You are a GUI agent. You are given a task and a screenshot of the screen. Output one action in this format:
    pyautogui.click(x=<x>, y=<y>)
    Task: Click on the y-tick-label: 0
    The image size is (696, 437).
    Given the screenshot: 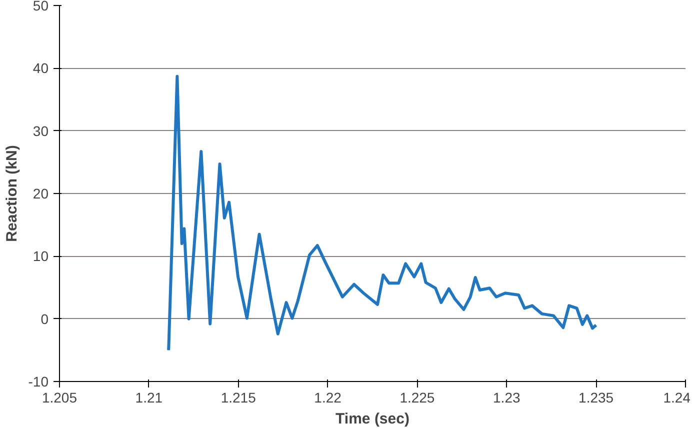 What is the action you would take?
    pyautogui.click(x=44, y=318)
    